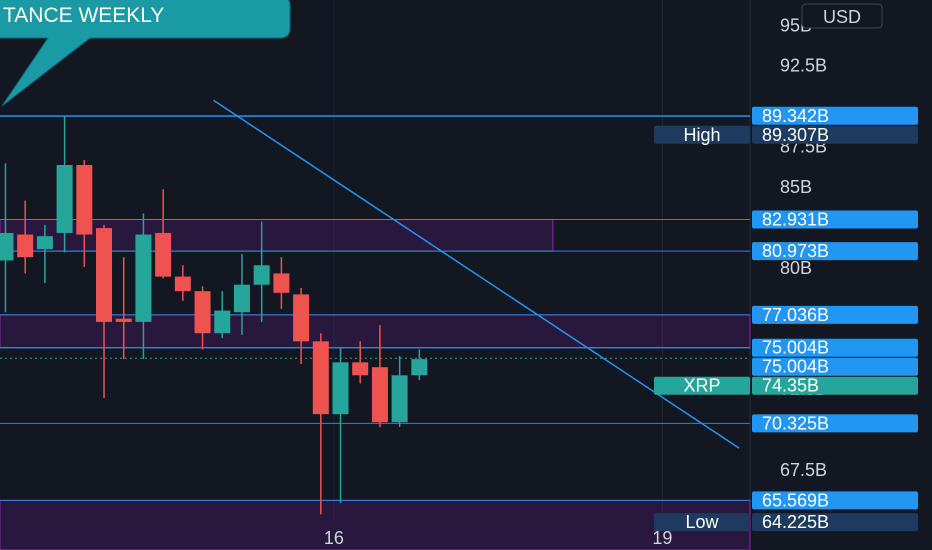 The image size is (932, 550). I want to click on currency-label: USD, so click(842, 16).